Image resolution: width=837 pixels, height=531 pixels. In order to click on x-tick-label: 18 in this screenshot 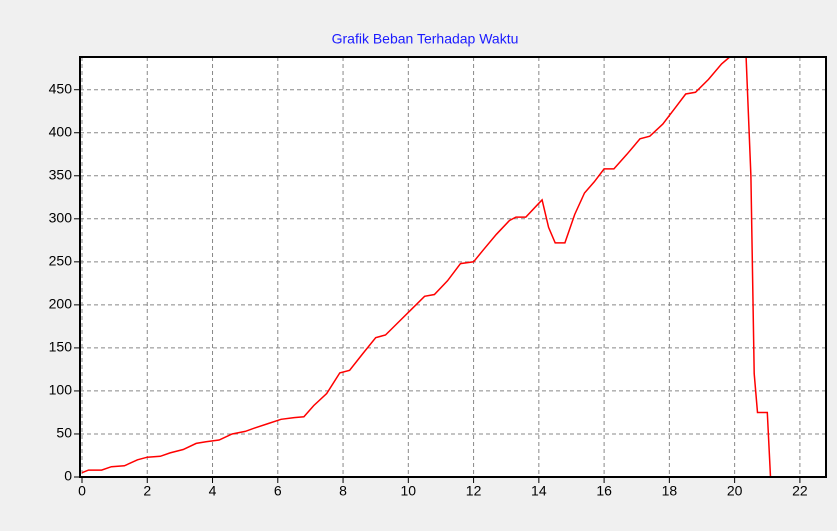, I will do `click(670, 491)`.